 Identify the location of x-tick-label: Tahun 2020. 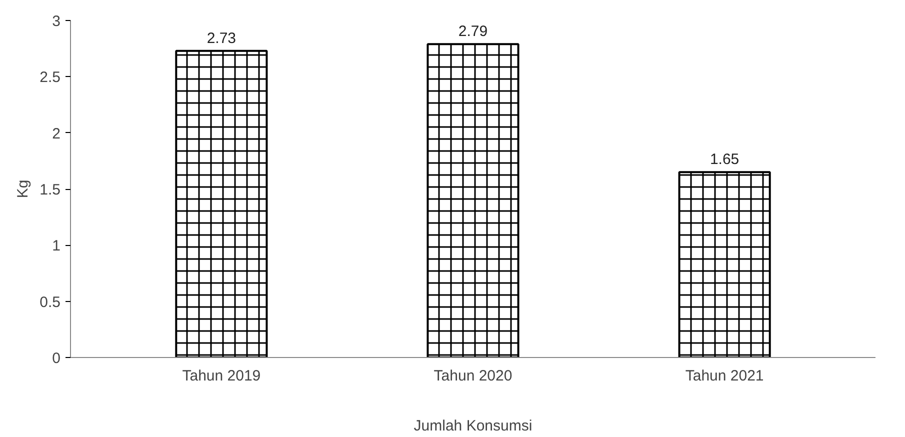
(473, 376).